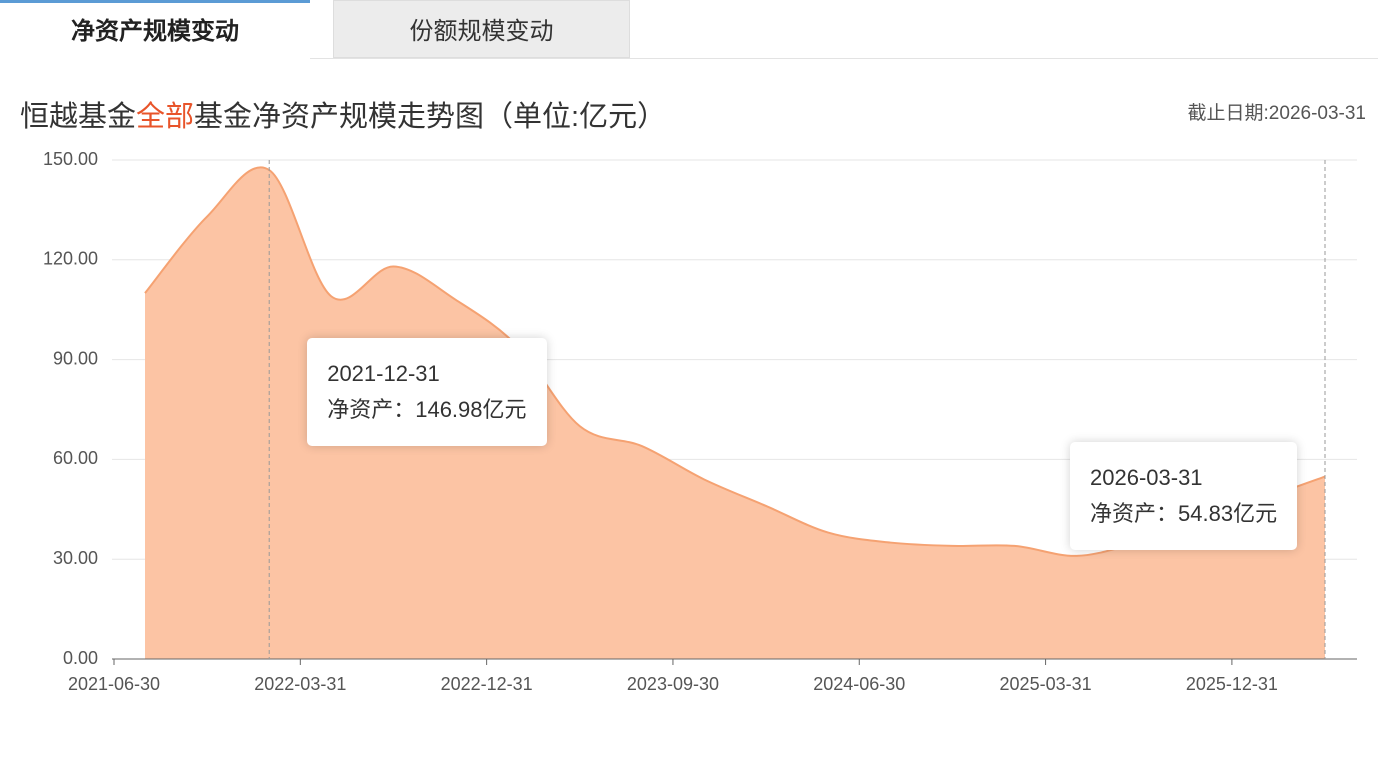  Describe the element at coordinates (75, 358) in the screenshot. I see `y-tick-label: 90.00` at that location.